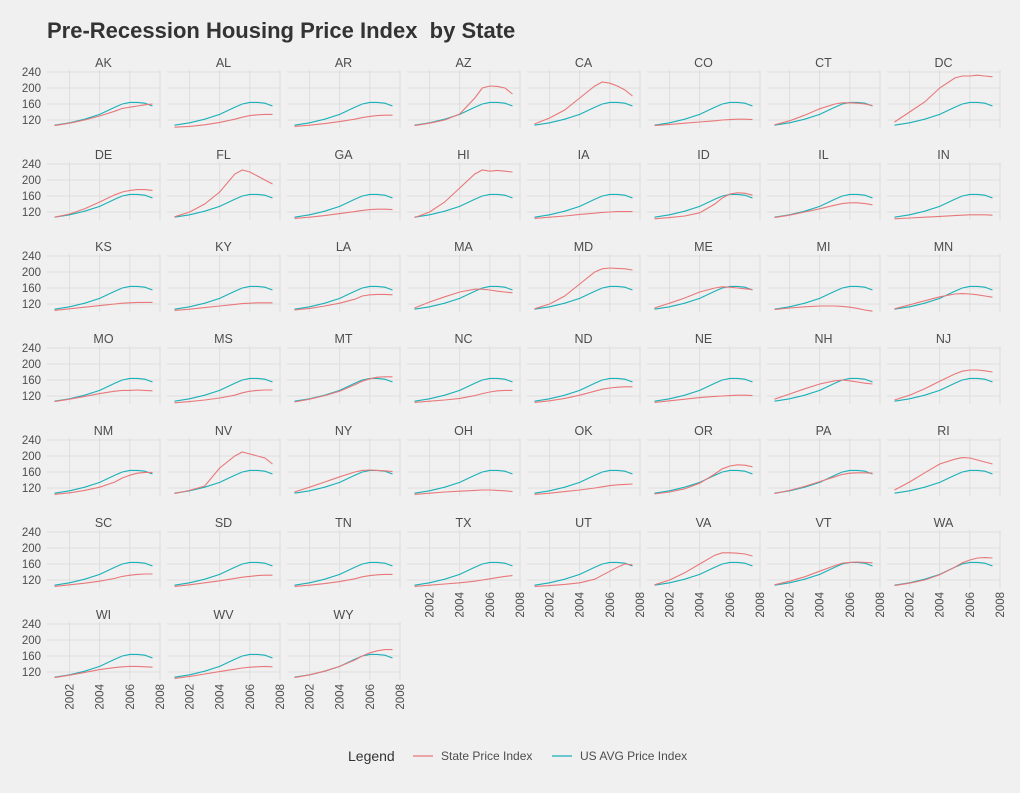 This screenshot has height=793, width=1020. Describe the element at coordinates (704, 368) in the screenshot. I see `panel-ne: NE` at that location.